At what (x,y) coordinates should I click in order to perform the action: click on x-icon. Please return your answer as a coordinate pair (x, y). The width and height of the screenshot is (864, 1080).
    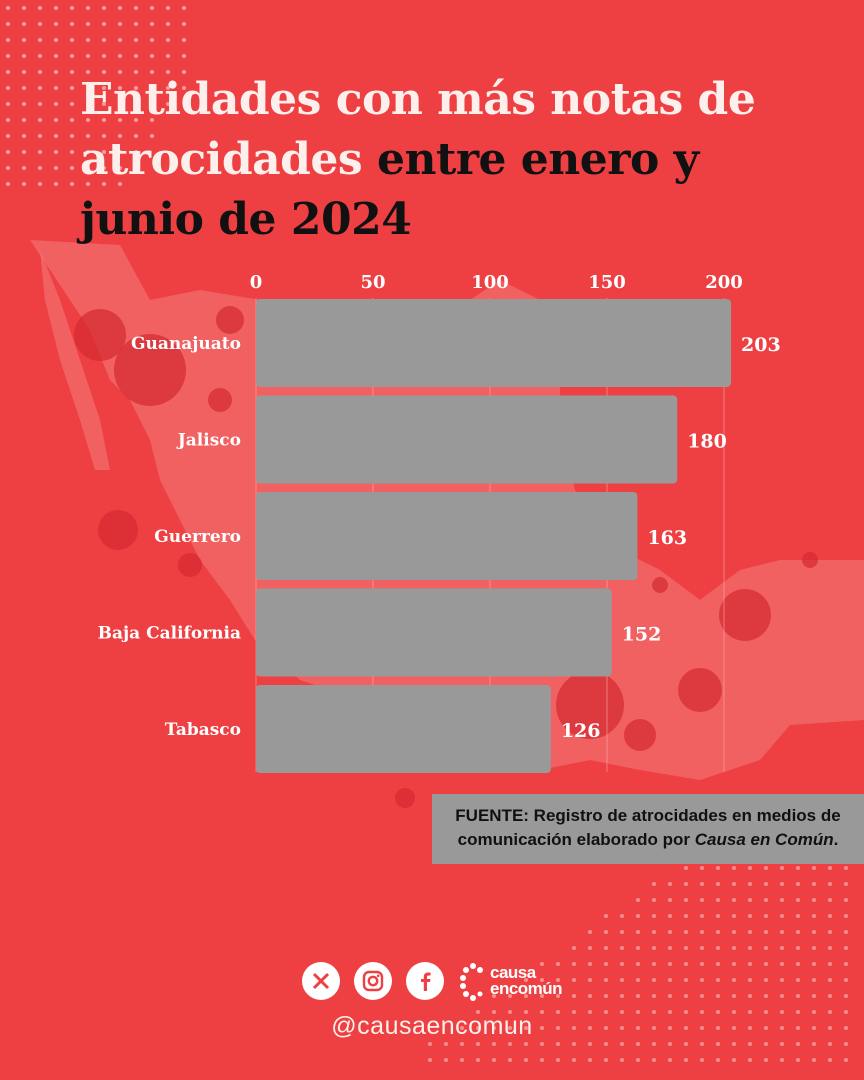
    Looking at the image, I should click on (321, 981).